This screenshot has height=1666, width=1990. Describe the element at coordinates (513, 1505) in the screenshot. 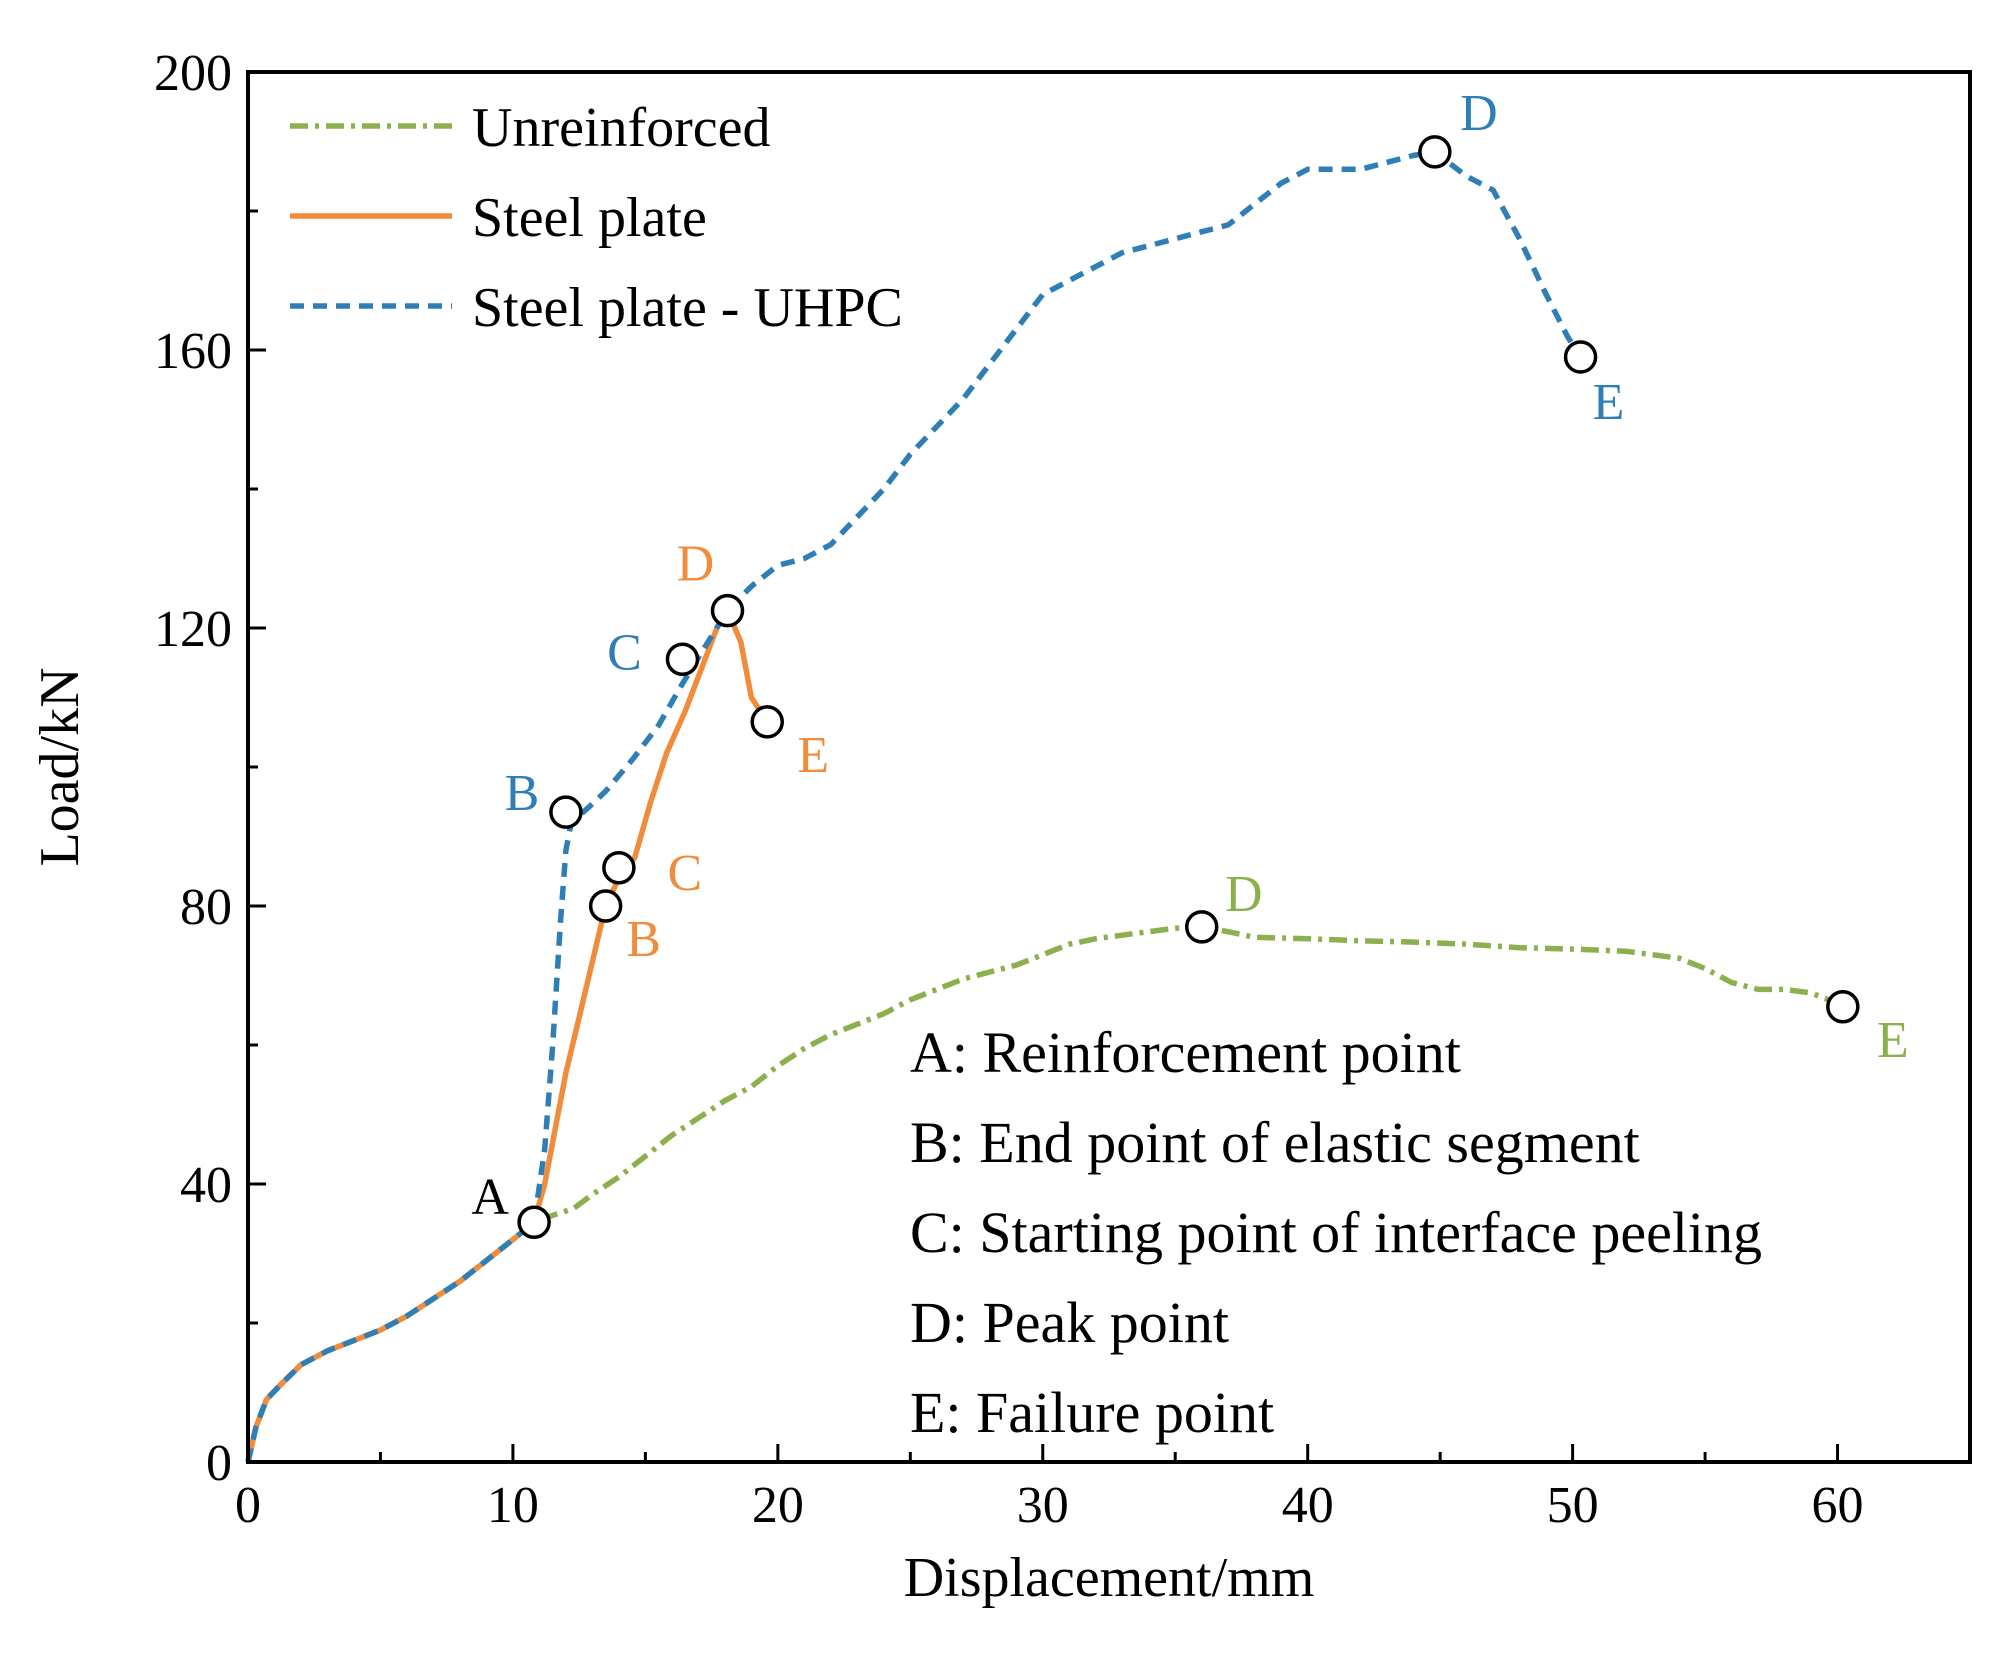

I see `x-tick-label: 10` at that location.